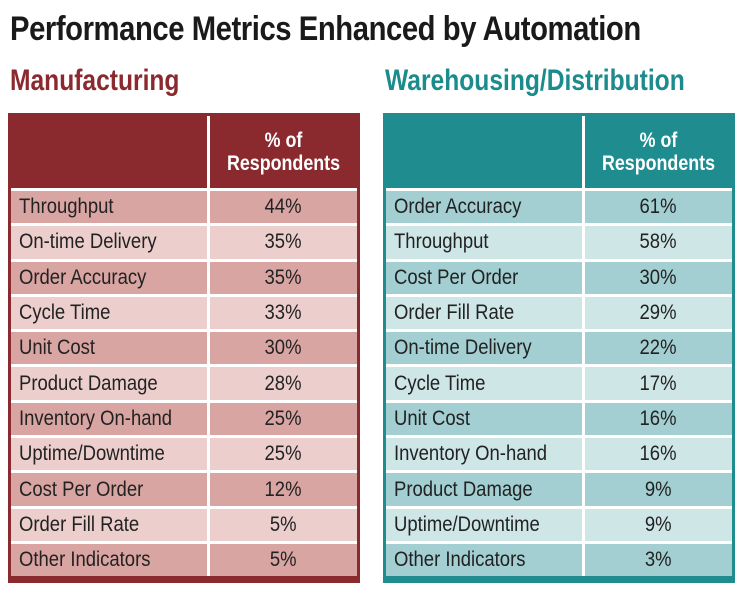  I want to click on table-row: On-time Delivery 22%, so click(559, 347).